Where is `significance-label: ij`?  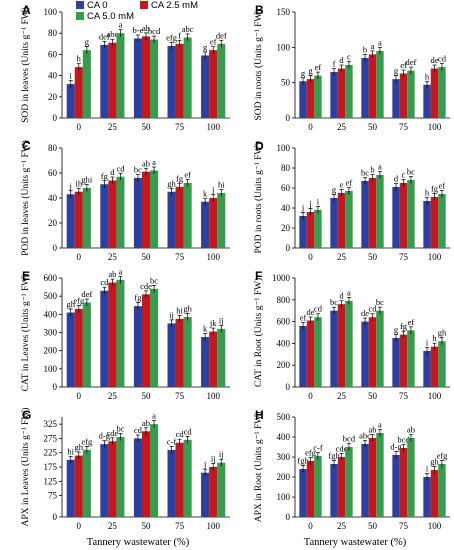 significance-label: ij is located at coordinates (171, 315).